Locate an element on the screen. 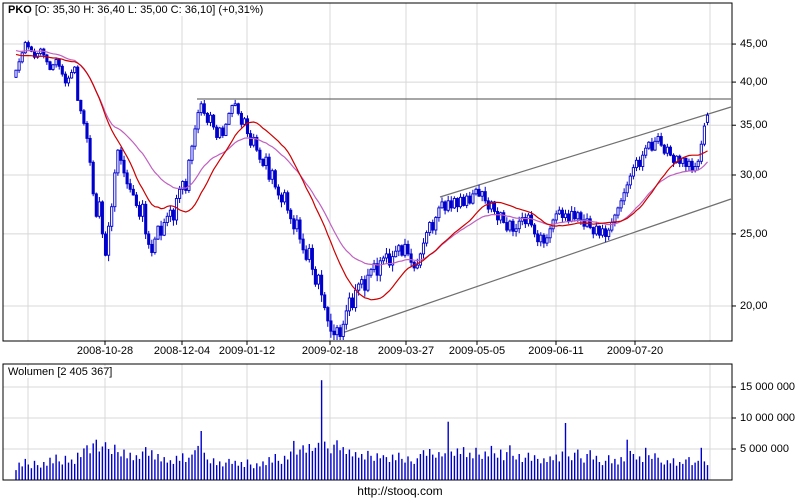 Image resolution: width=800 pixels, height=500 pixels. price-tick-label: 40,00 is located at coordinates (754, 82).